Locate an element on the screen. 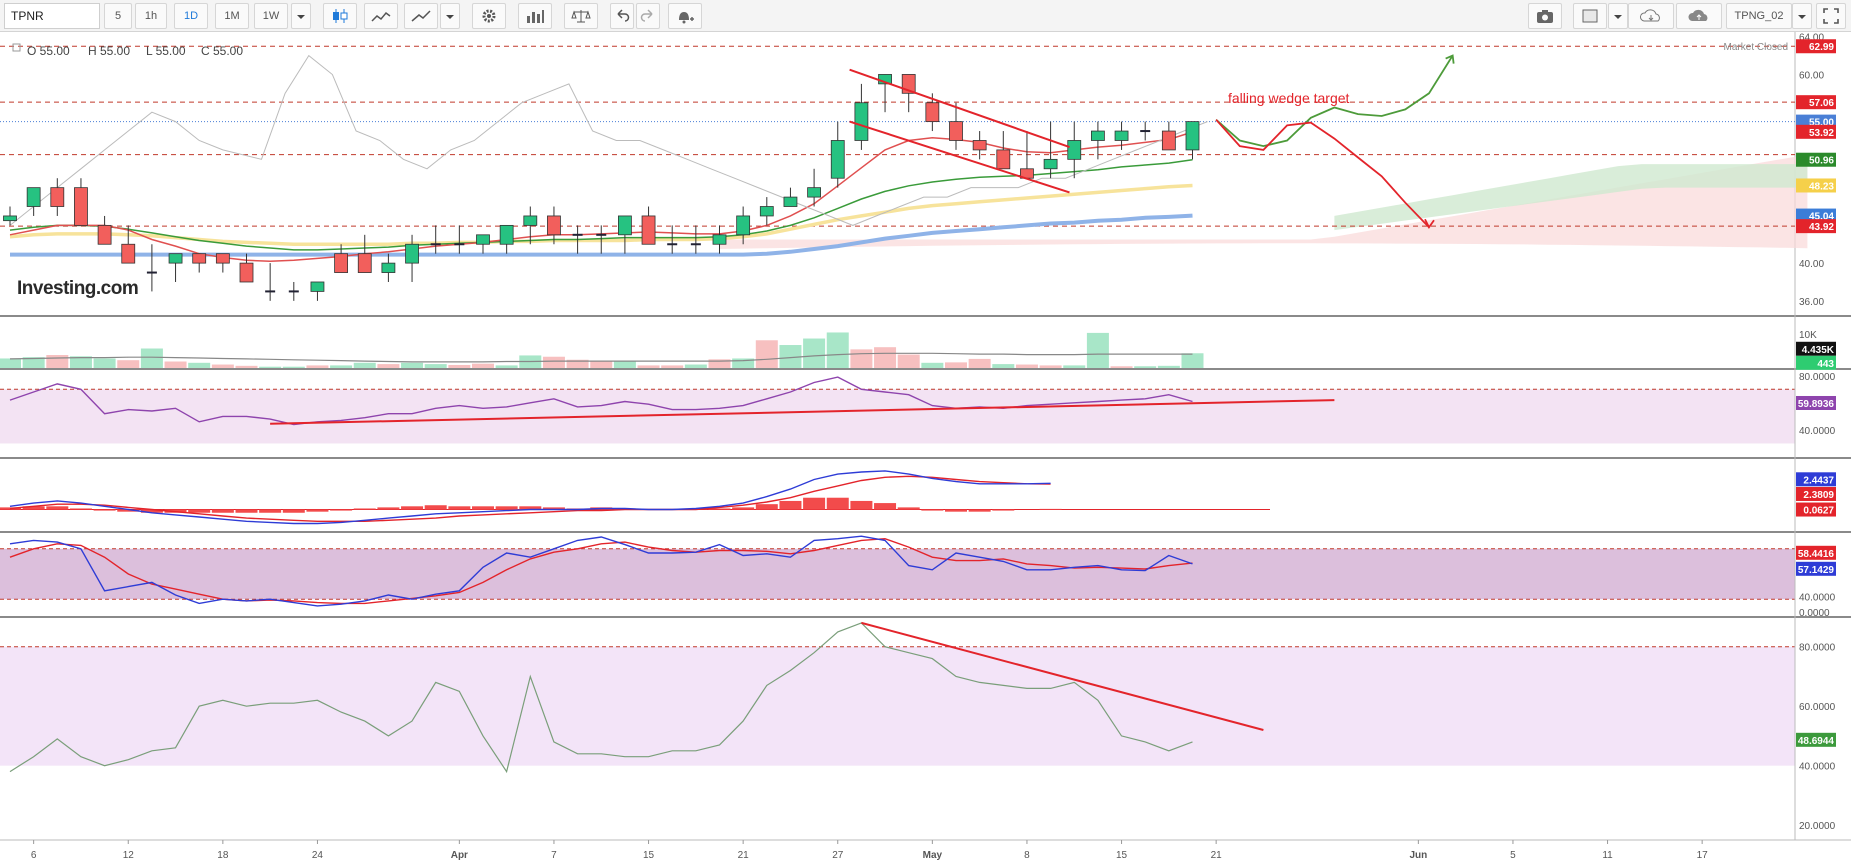  price-tag: 57.06 is located at coordinates (1821, 103).